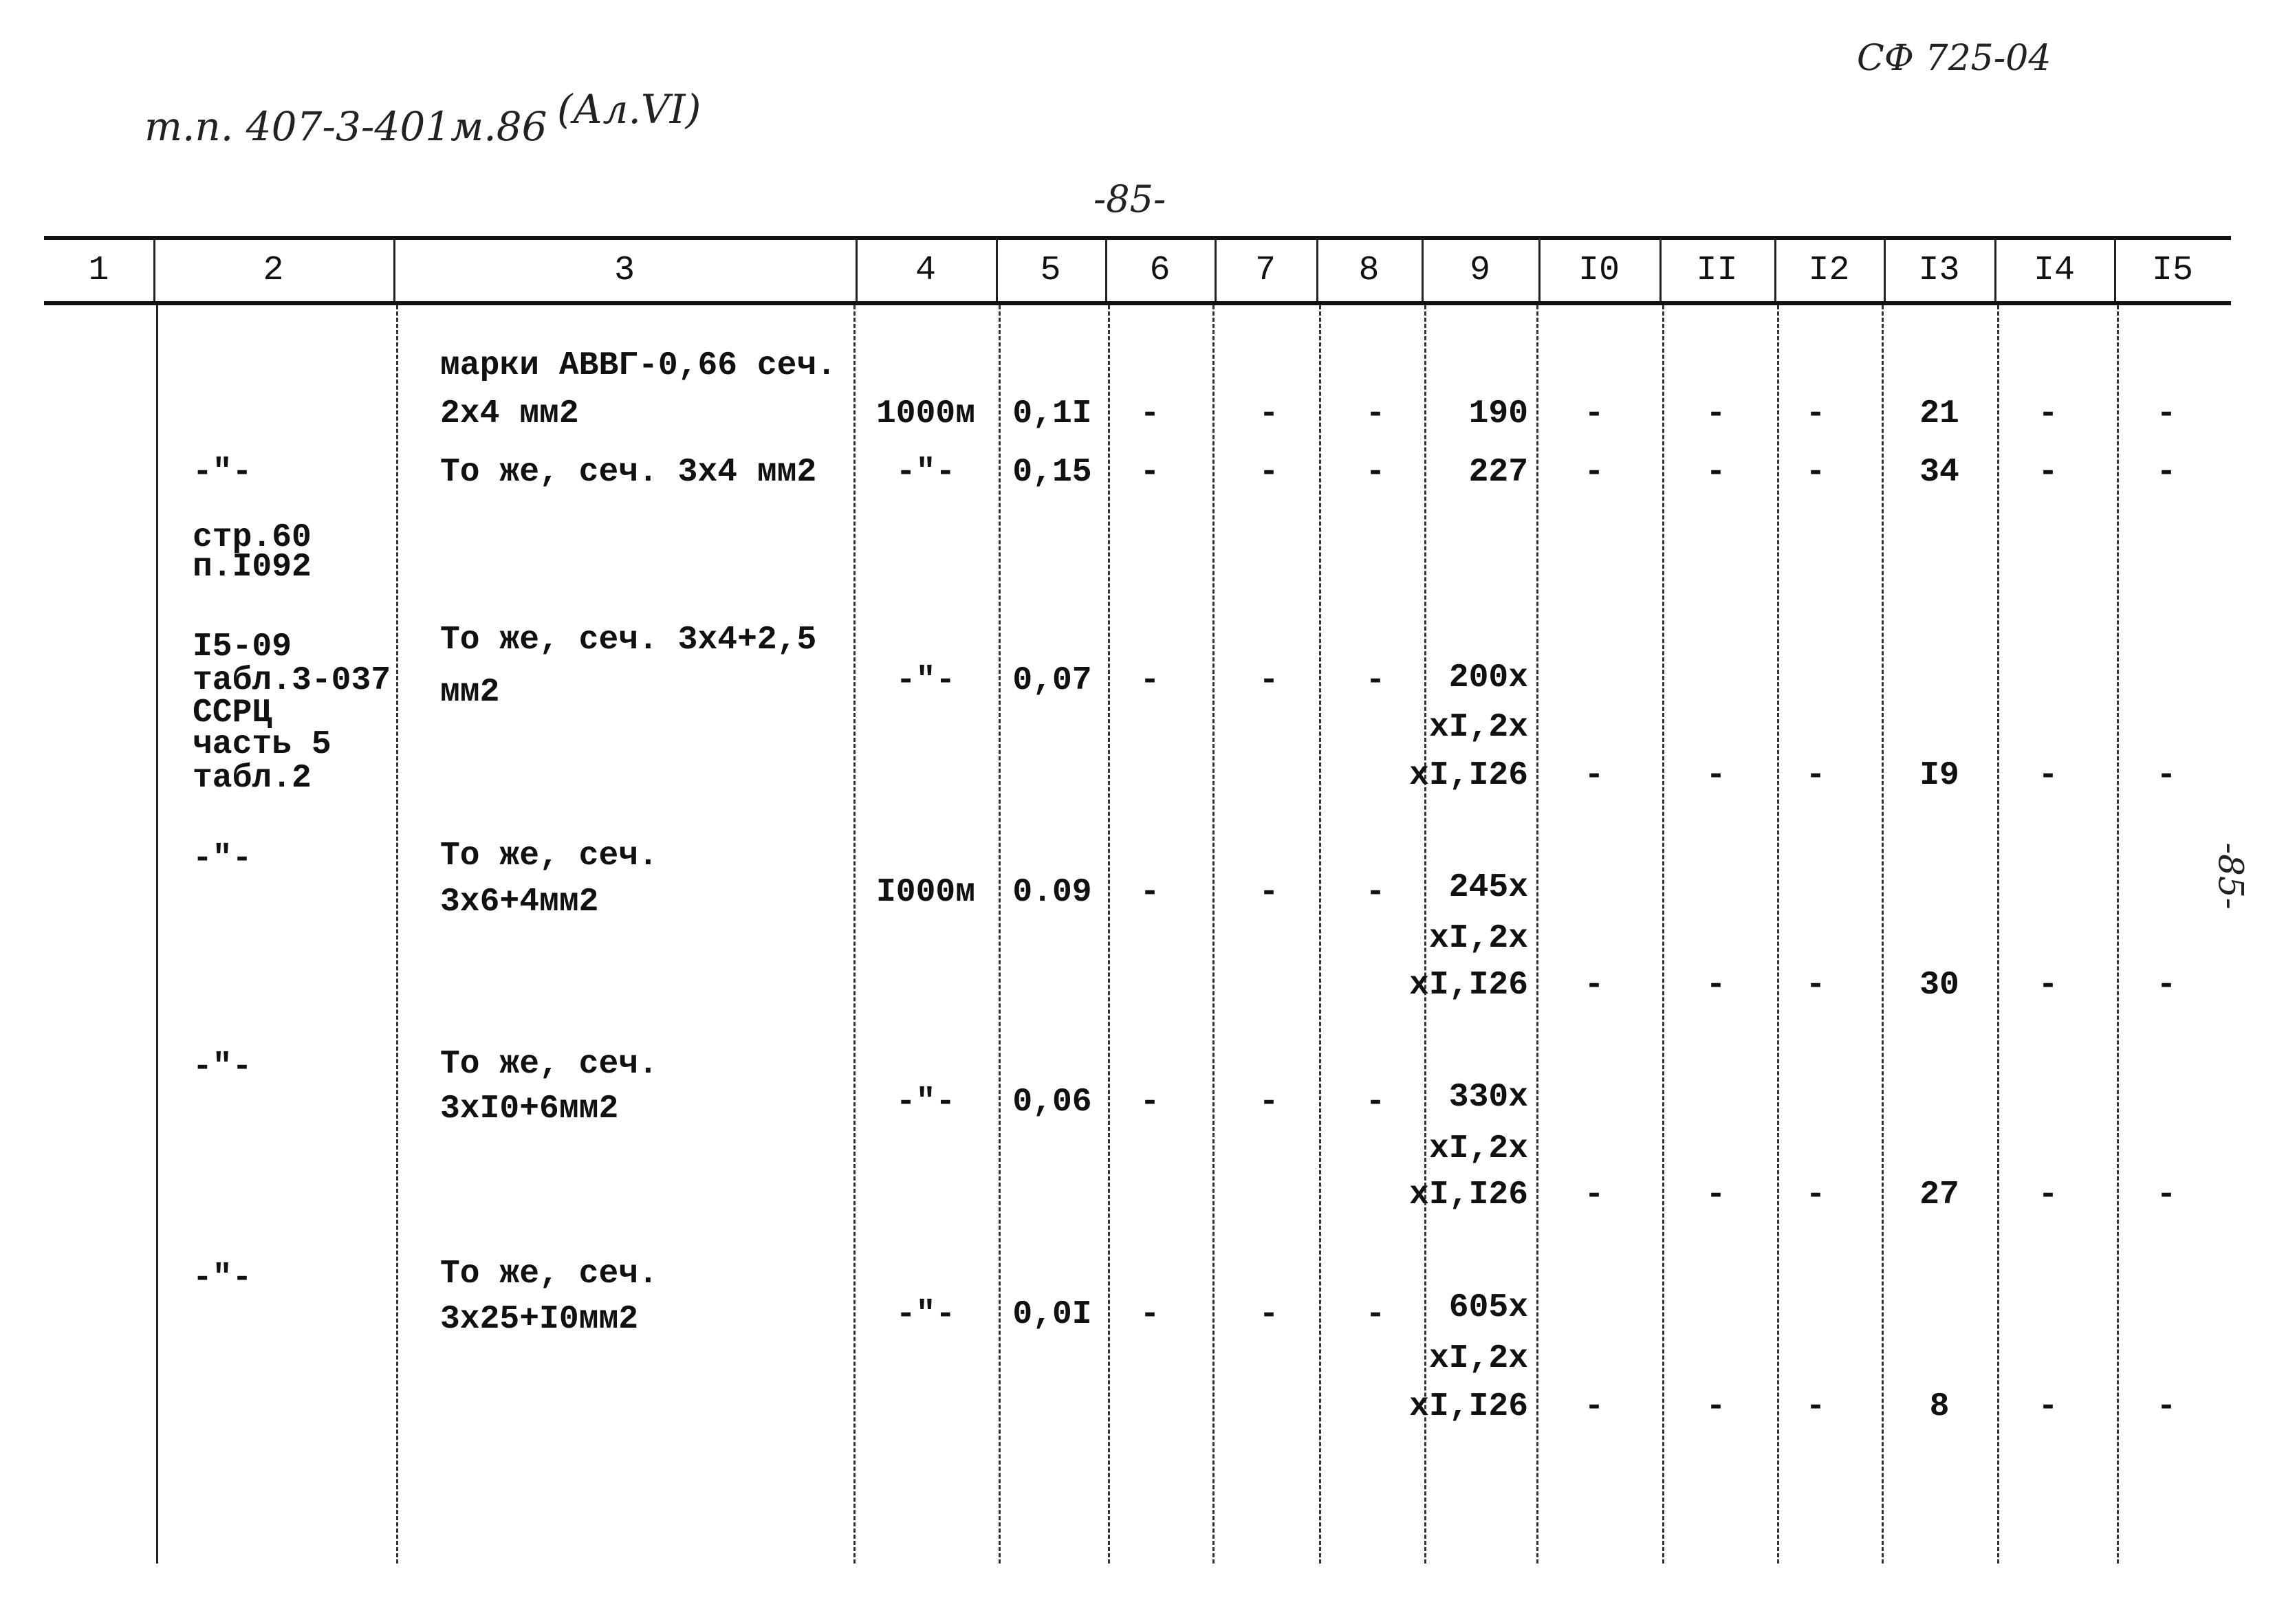 The width and height of the screenshot is (2275, 1624). What do you see at coordinates (222, 1278) in the screenshot?
I see `cell-c2-line: -"-` at bounding box center [222, 1278].